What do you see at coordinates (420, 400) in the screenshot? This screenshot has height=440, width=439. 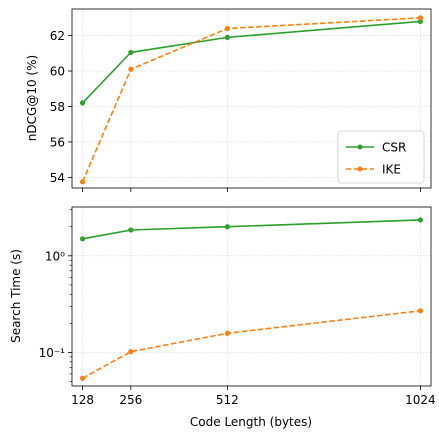 I see `search-time-x-tick-label-3: 1024` at bounding box center [420, 400].